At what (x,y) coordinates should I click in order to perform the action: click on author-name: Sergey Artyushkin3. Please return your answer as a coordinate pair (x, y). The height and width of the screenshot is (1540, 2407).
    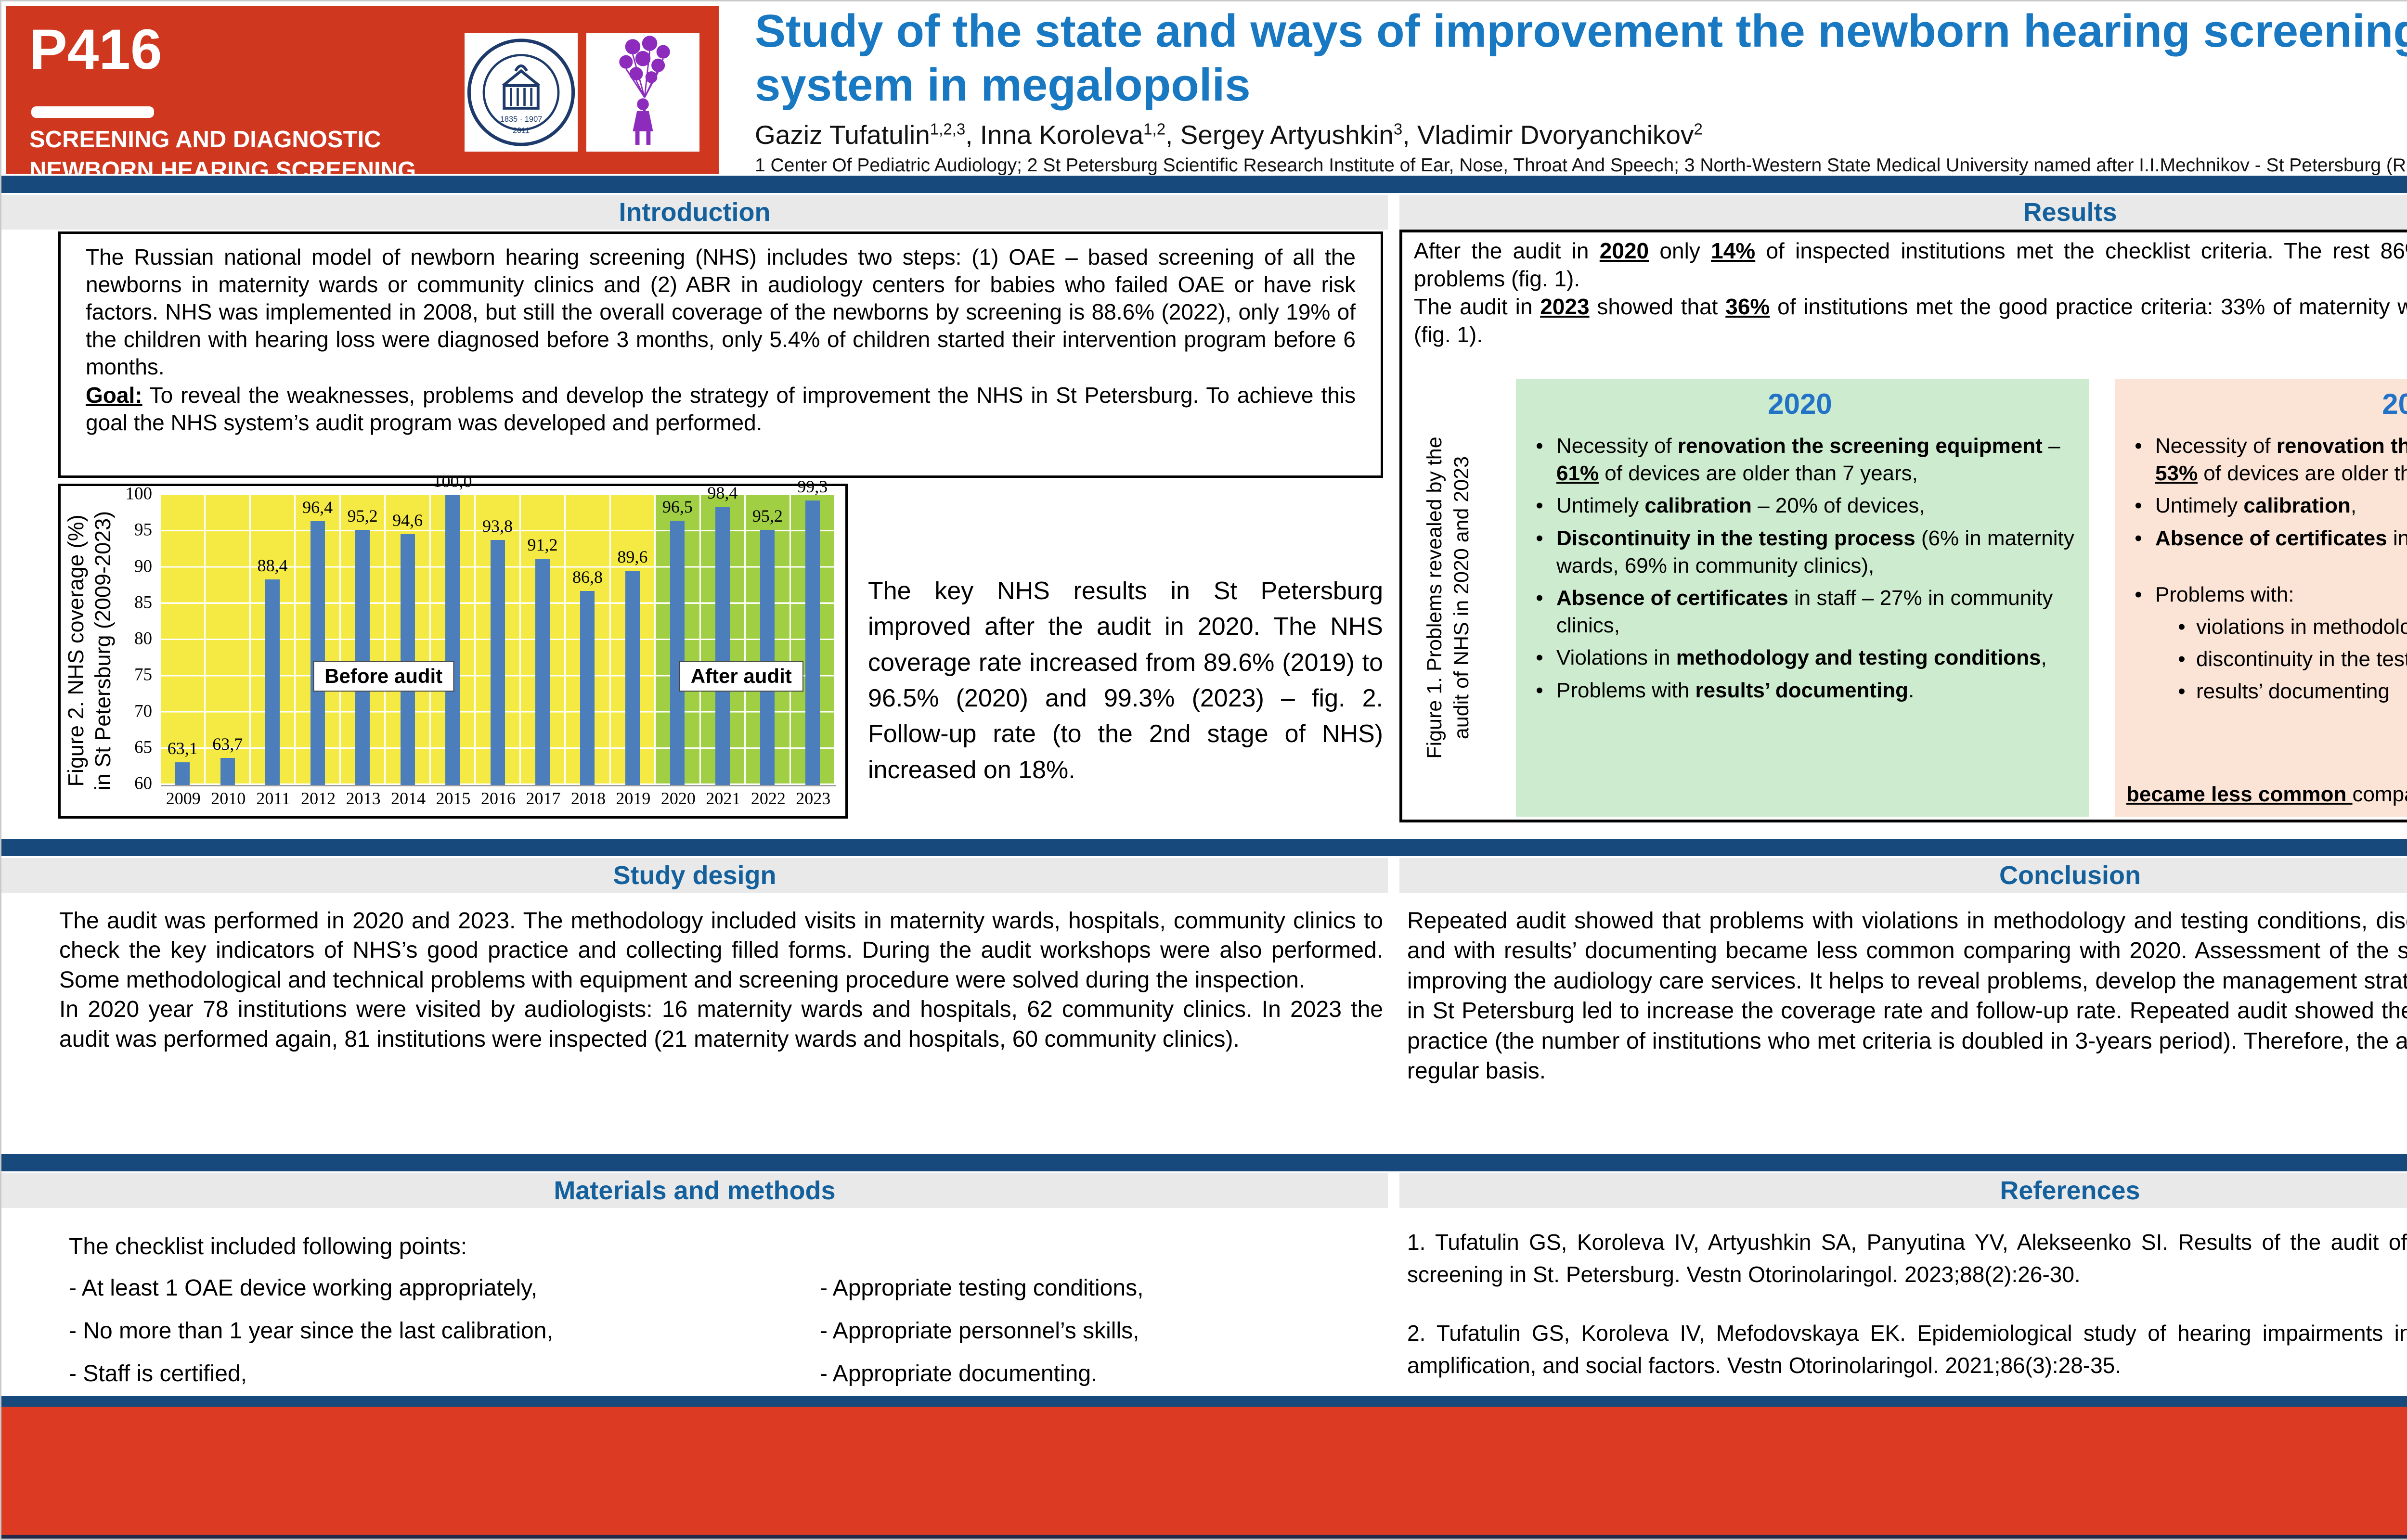
    Looking at the image, I should click on (1291, 134).